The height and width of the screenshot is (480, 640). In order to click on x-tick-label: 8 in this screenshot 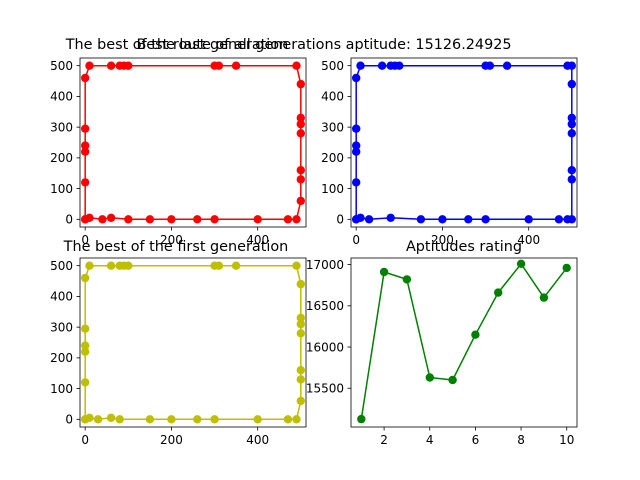, I will do `click(521, 440)`.